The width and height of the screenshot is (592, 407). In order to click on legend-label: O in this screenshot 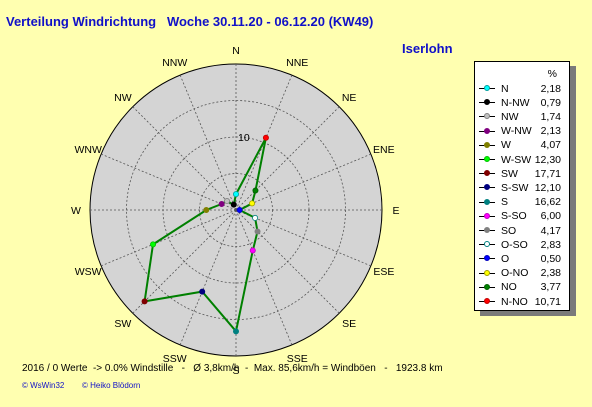, I will do `click(505, 258)`.